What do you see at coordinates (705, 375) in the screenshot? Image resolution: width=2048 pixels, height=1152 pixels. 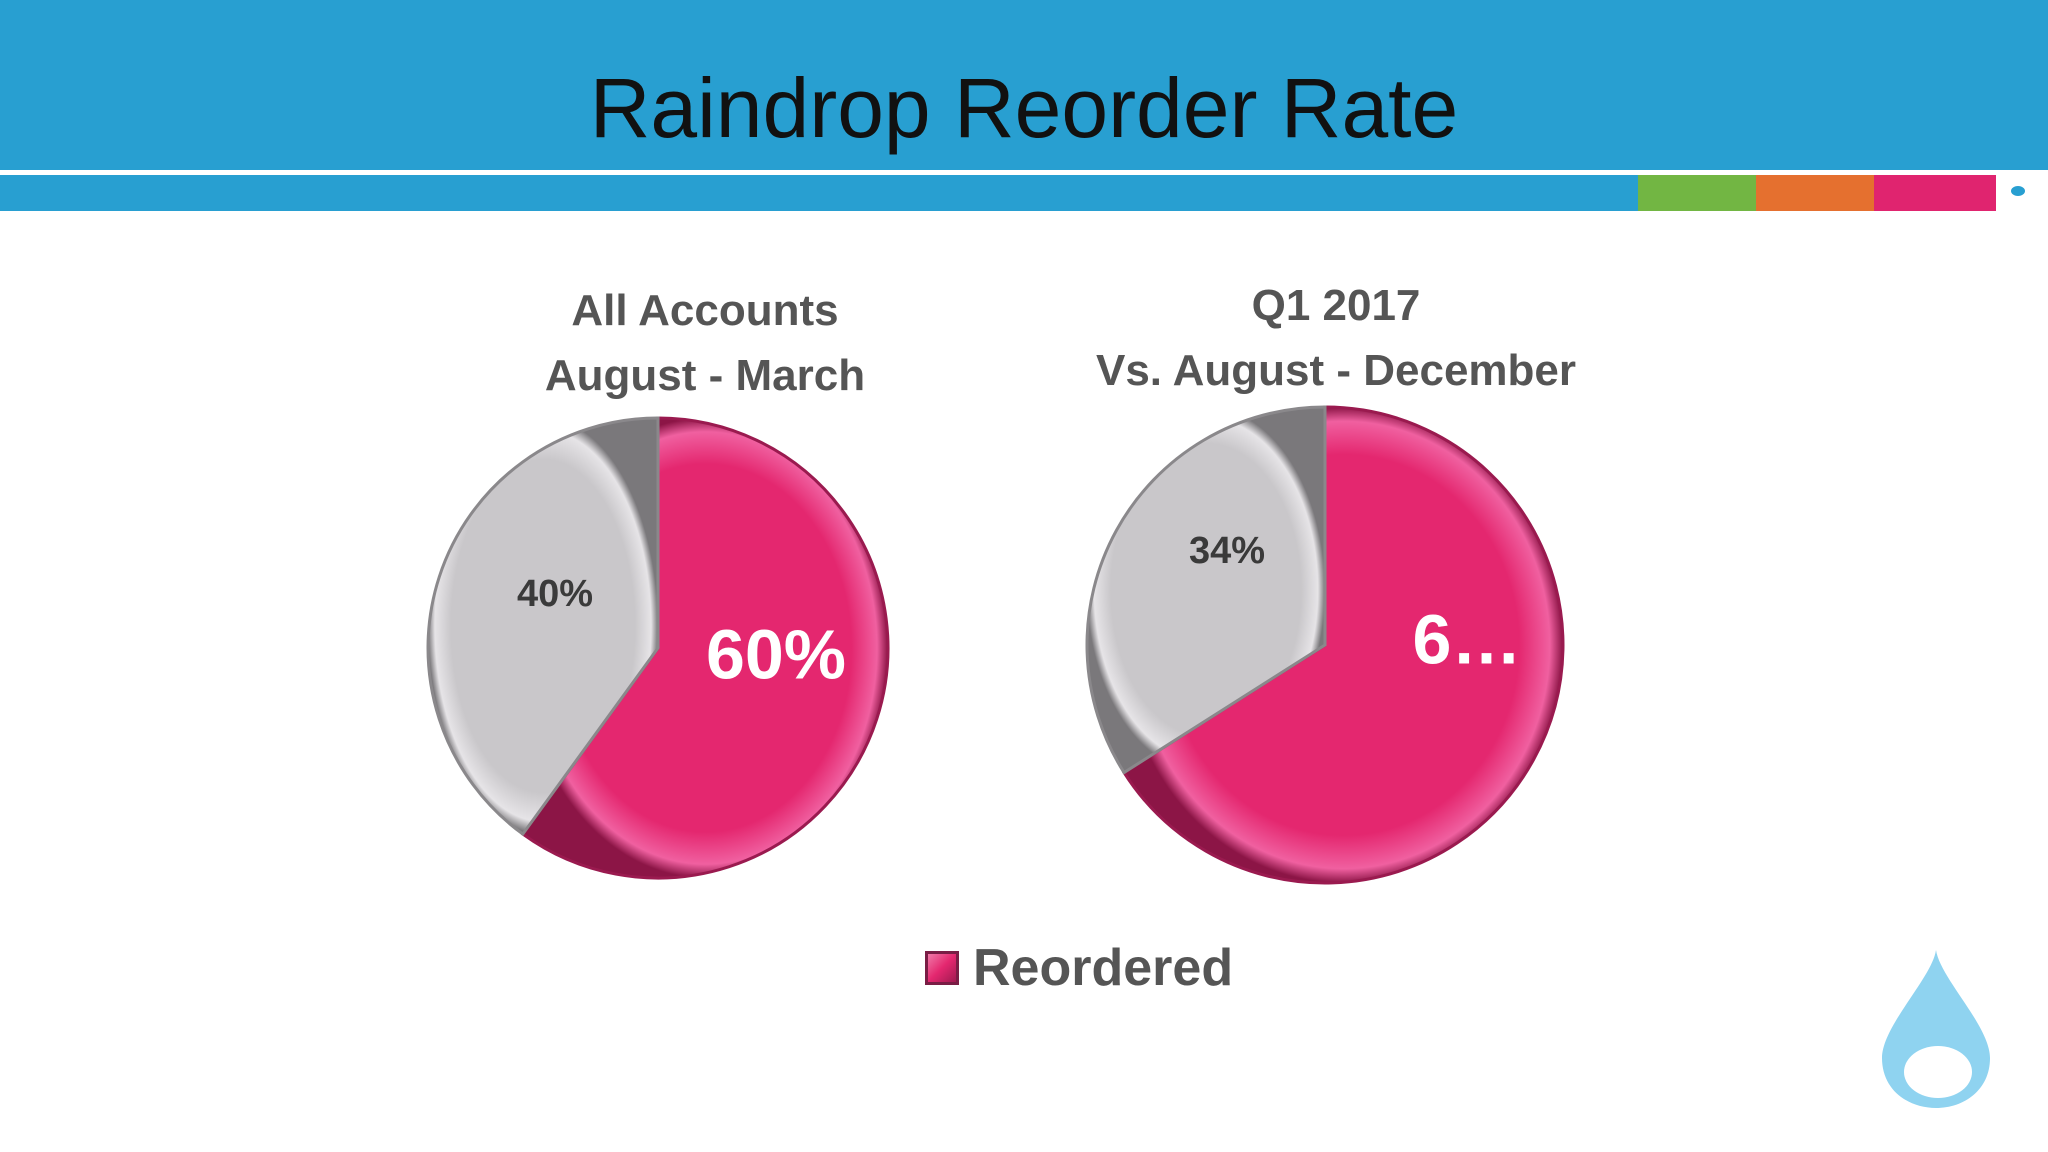 I see `chart-title-line-2: August - March` at bounding box center [705, 375].